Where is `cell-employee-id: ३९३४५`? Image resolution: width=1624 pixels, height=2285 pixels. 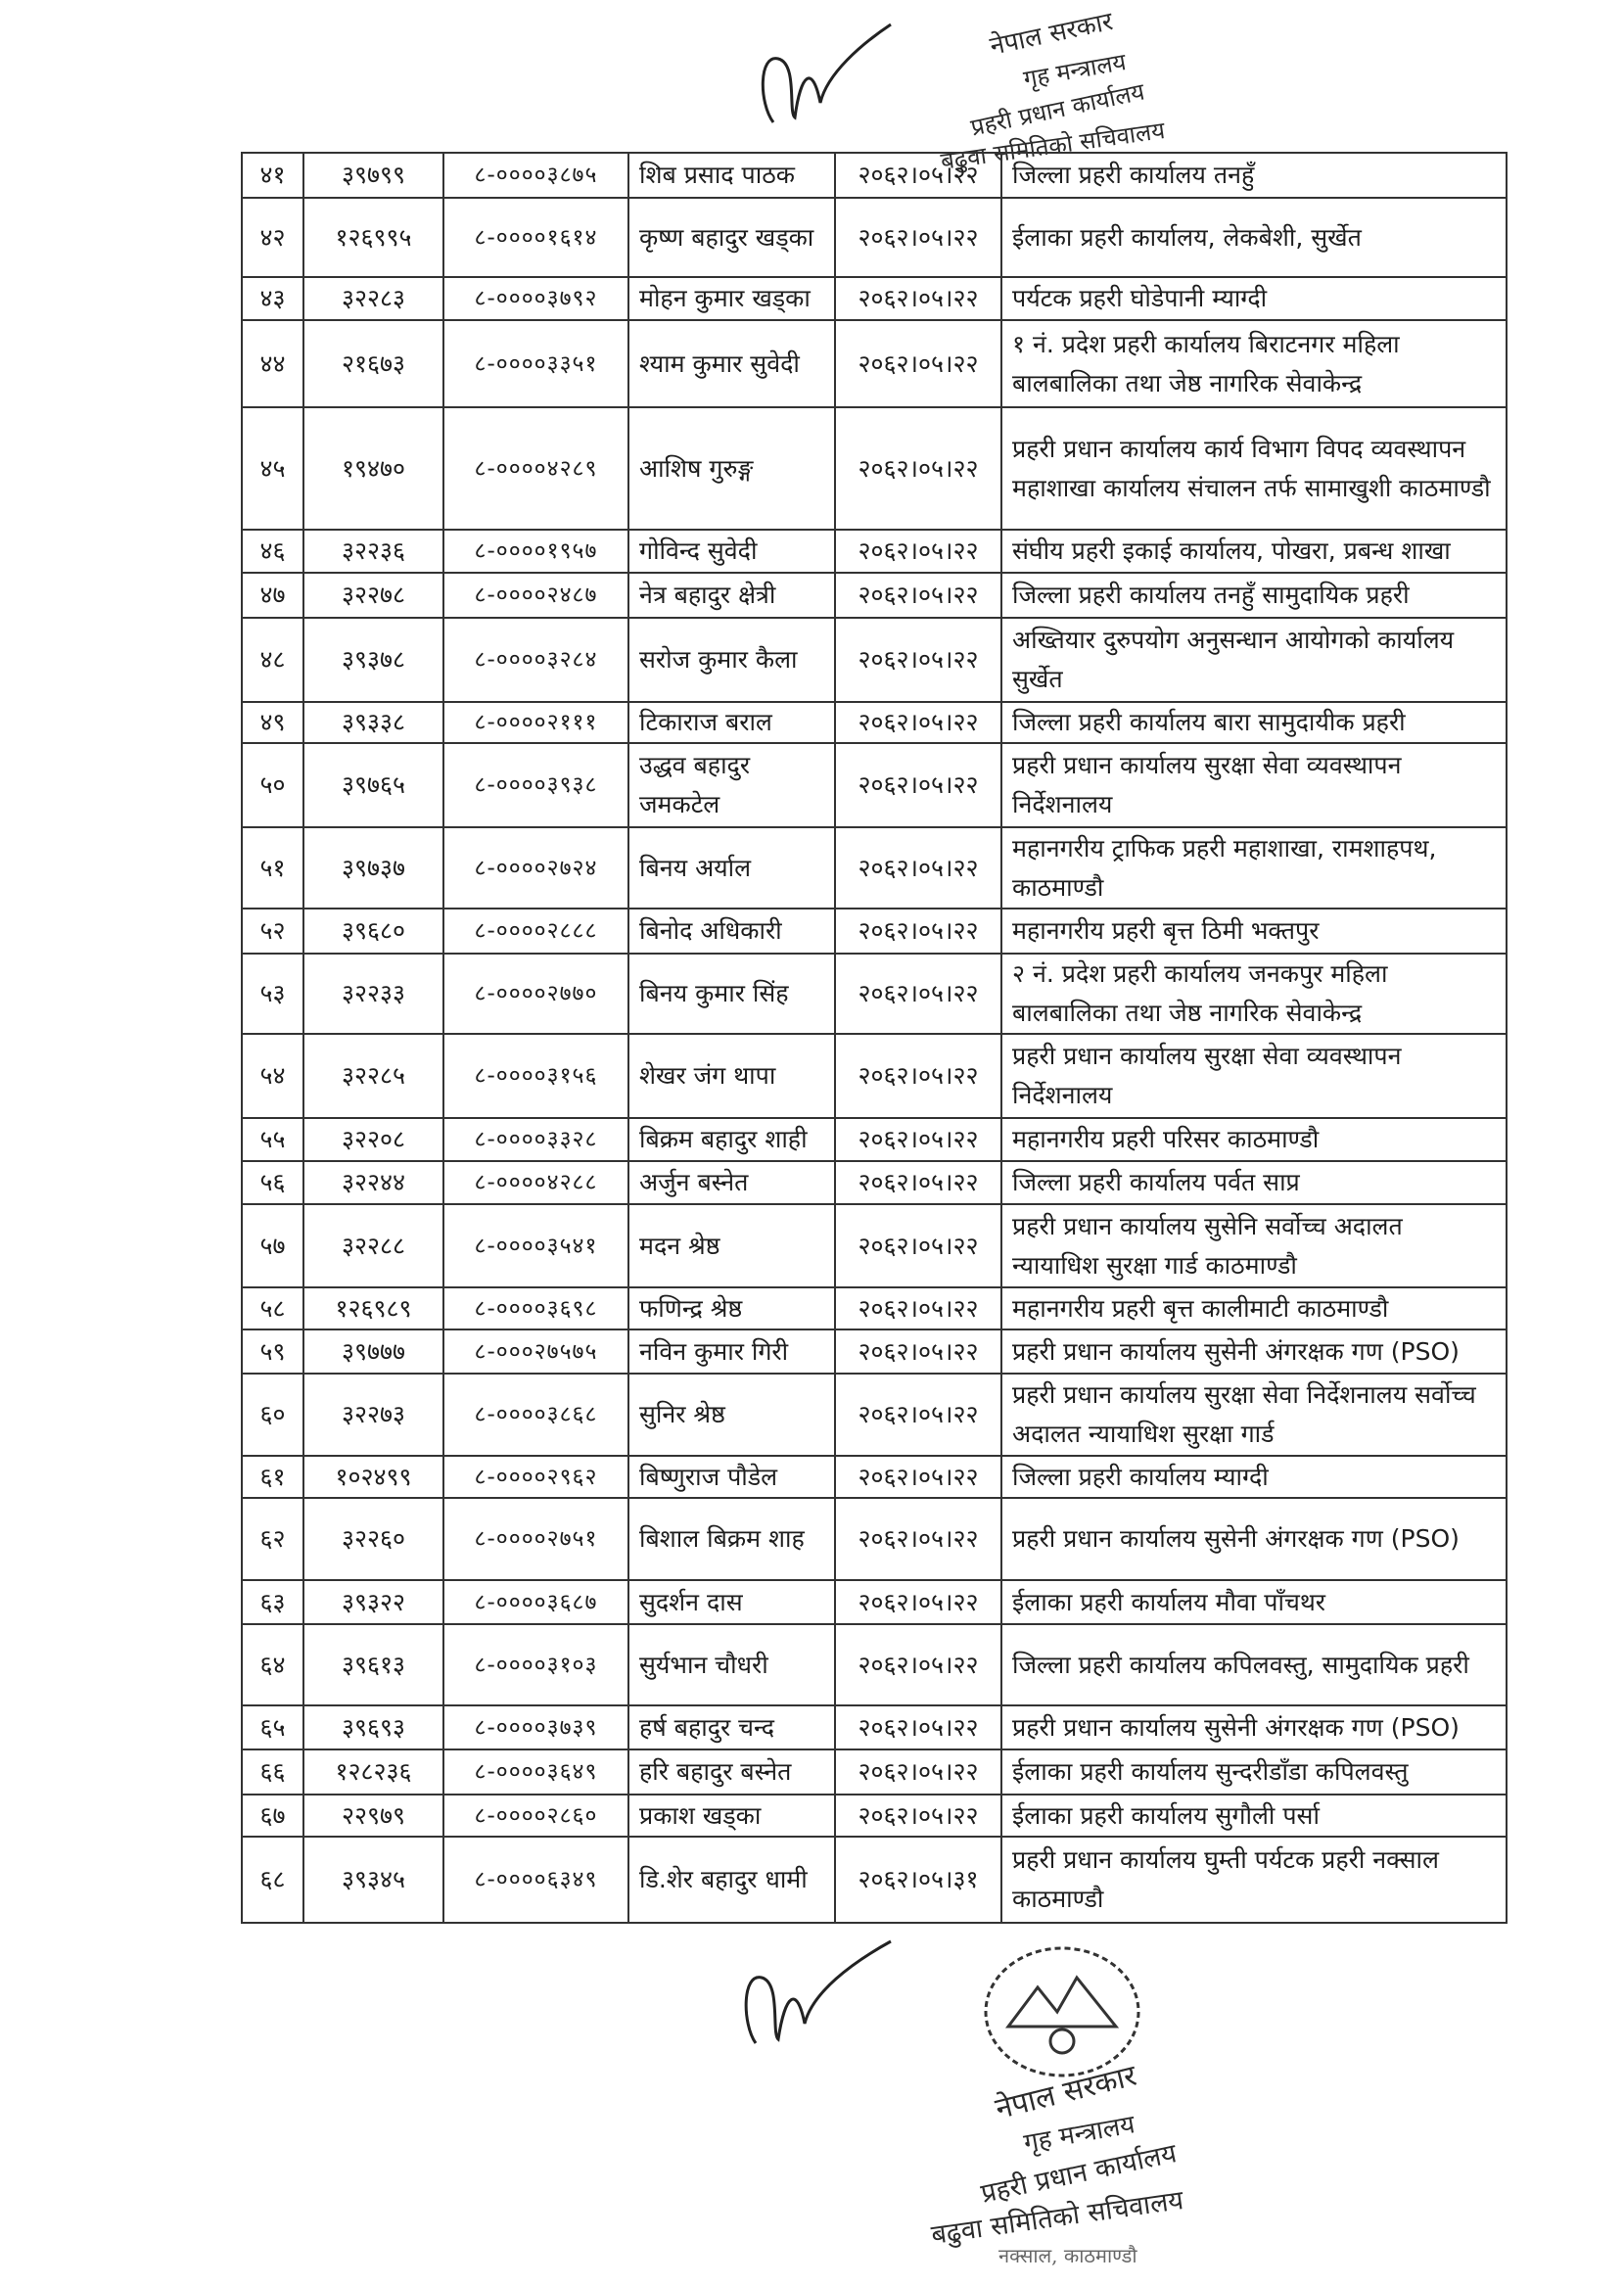
cell-employee-id: ३९३४५ is located at coordinates (373, 1880).